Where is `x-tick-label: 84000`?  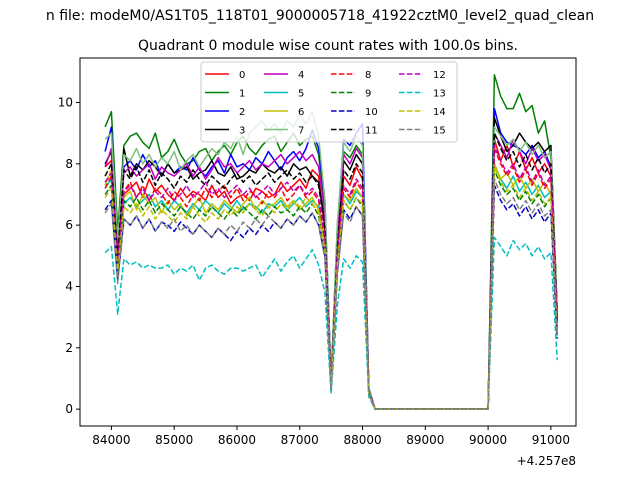 x-tick-label: 84000 is located at coordinates (111, 440).